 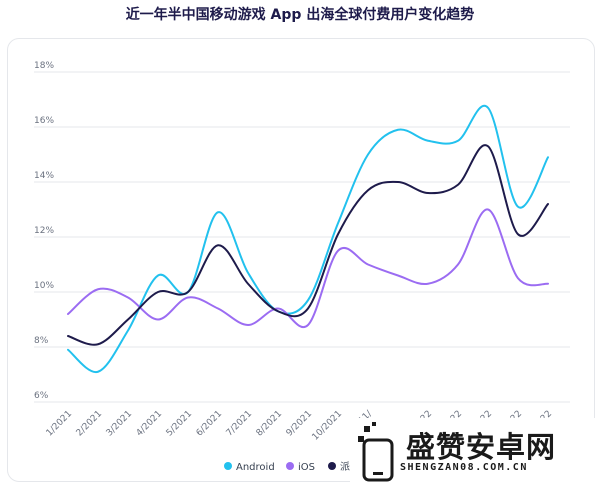 I want to click on page-title: 近一年半中国移动游戏 App 出海全球付费用户变化趋势, so click(x=300, y=15).